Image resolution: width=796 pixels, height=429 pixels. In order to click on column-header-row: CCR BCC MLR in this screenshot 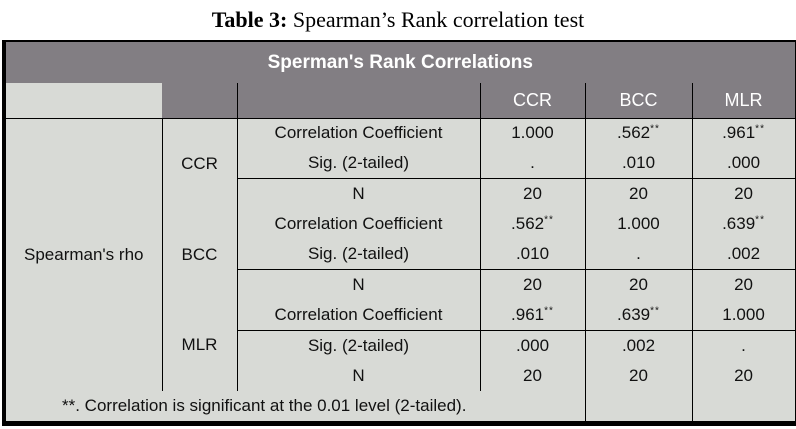, I will do `click(400, 101)`.